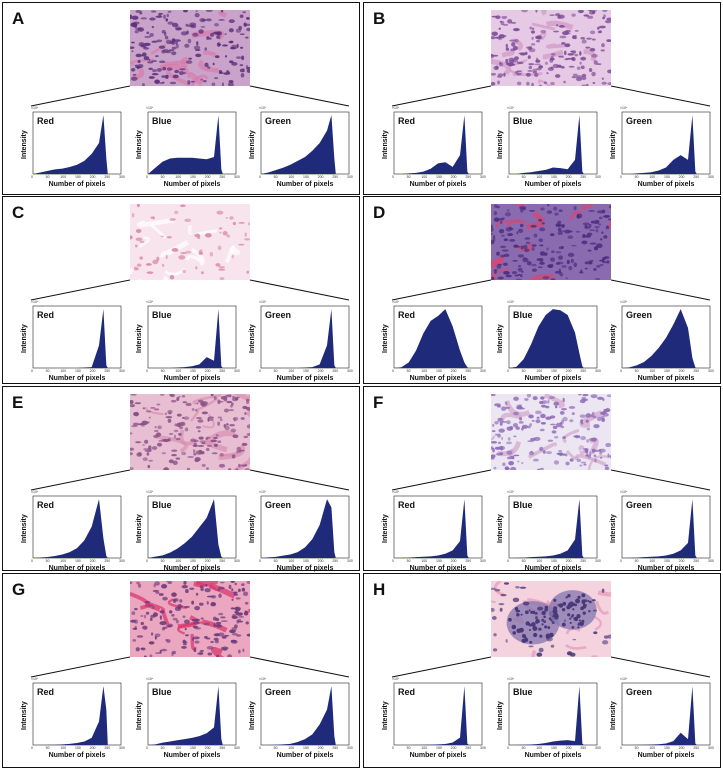 The image size is (723, 770). Describe the element at coordinates (18, 18) in the screenshot. I see `panel-letter: A` at that location.